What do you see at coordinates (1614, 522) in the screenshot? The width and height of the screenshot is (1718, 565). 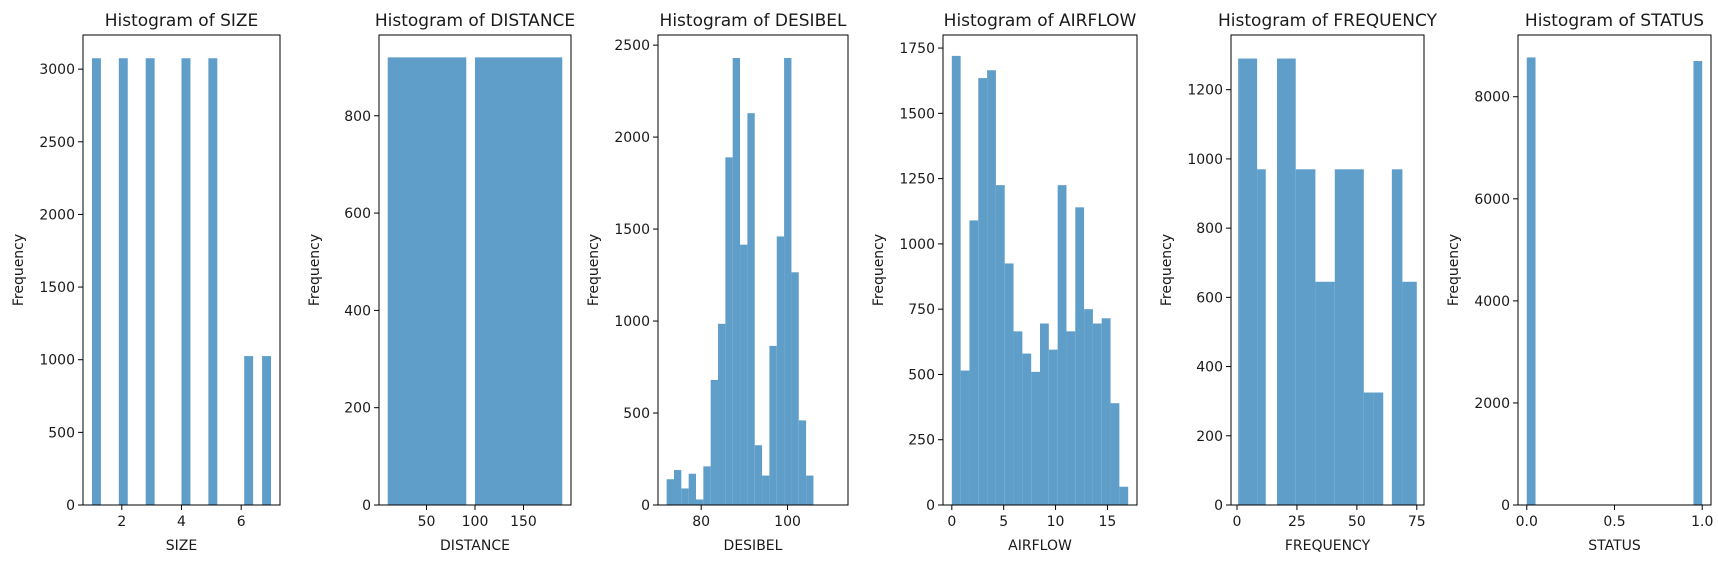 I see `x-tick-label: 0.5` at bounding box center [1614, 522].